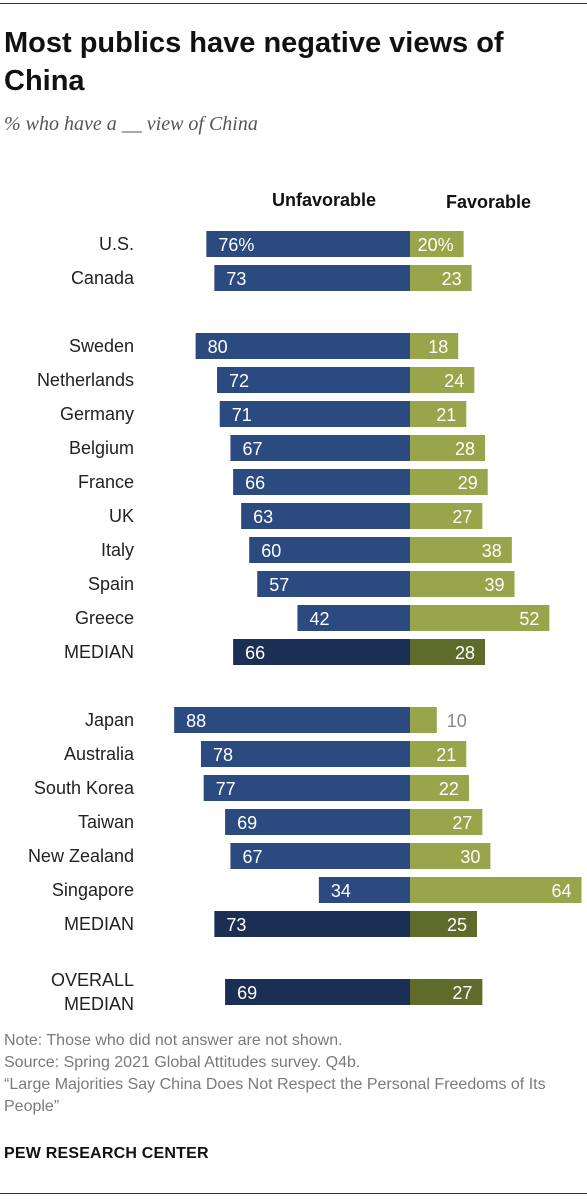 This screenshot has width=587, height=1200. What do you see at coordinates (293, 3) in the screenshot?
I see `top-rule` at bounding box center [293, 3].